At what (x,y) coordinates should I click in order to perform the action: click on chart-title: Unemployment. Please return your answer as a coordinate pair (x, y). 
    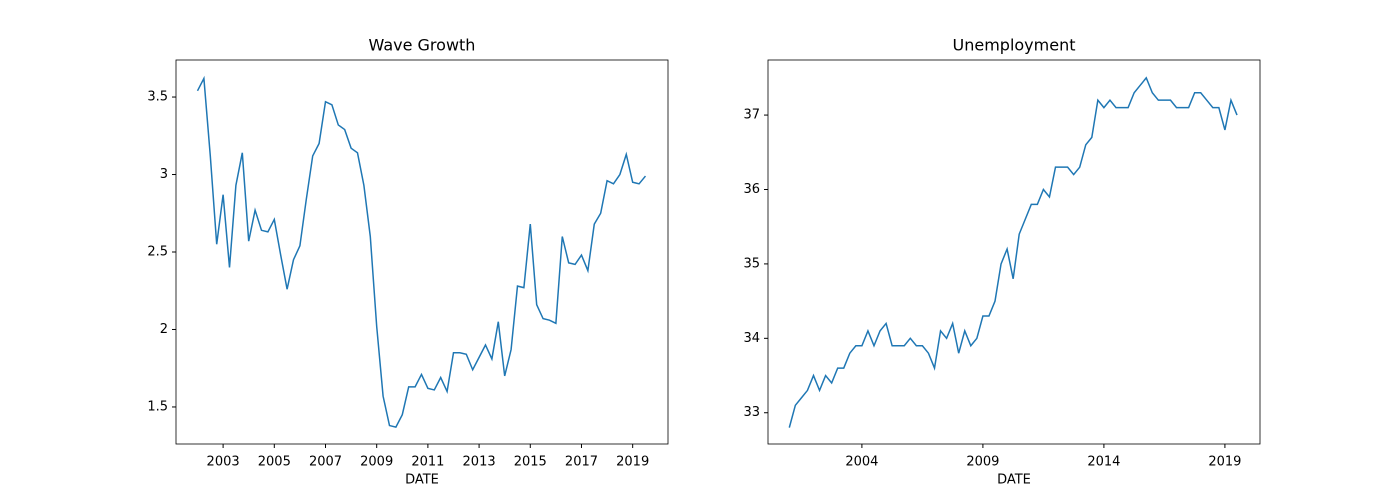
    Looking at the image, I should click on (1014, 45).